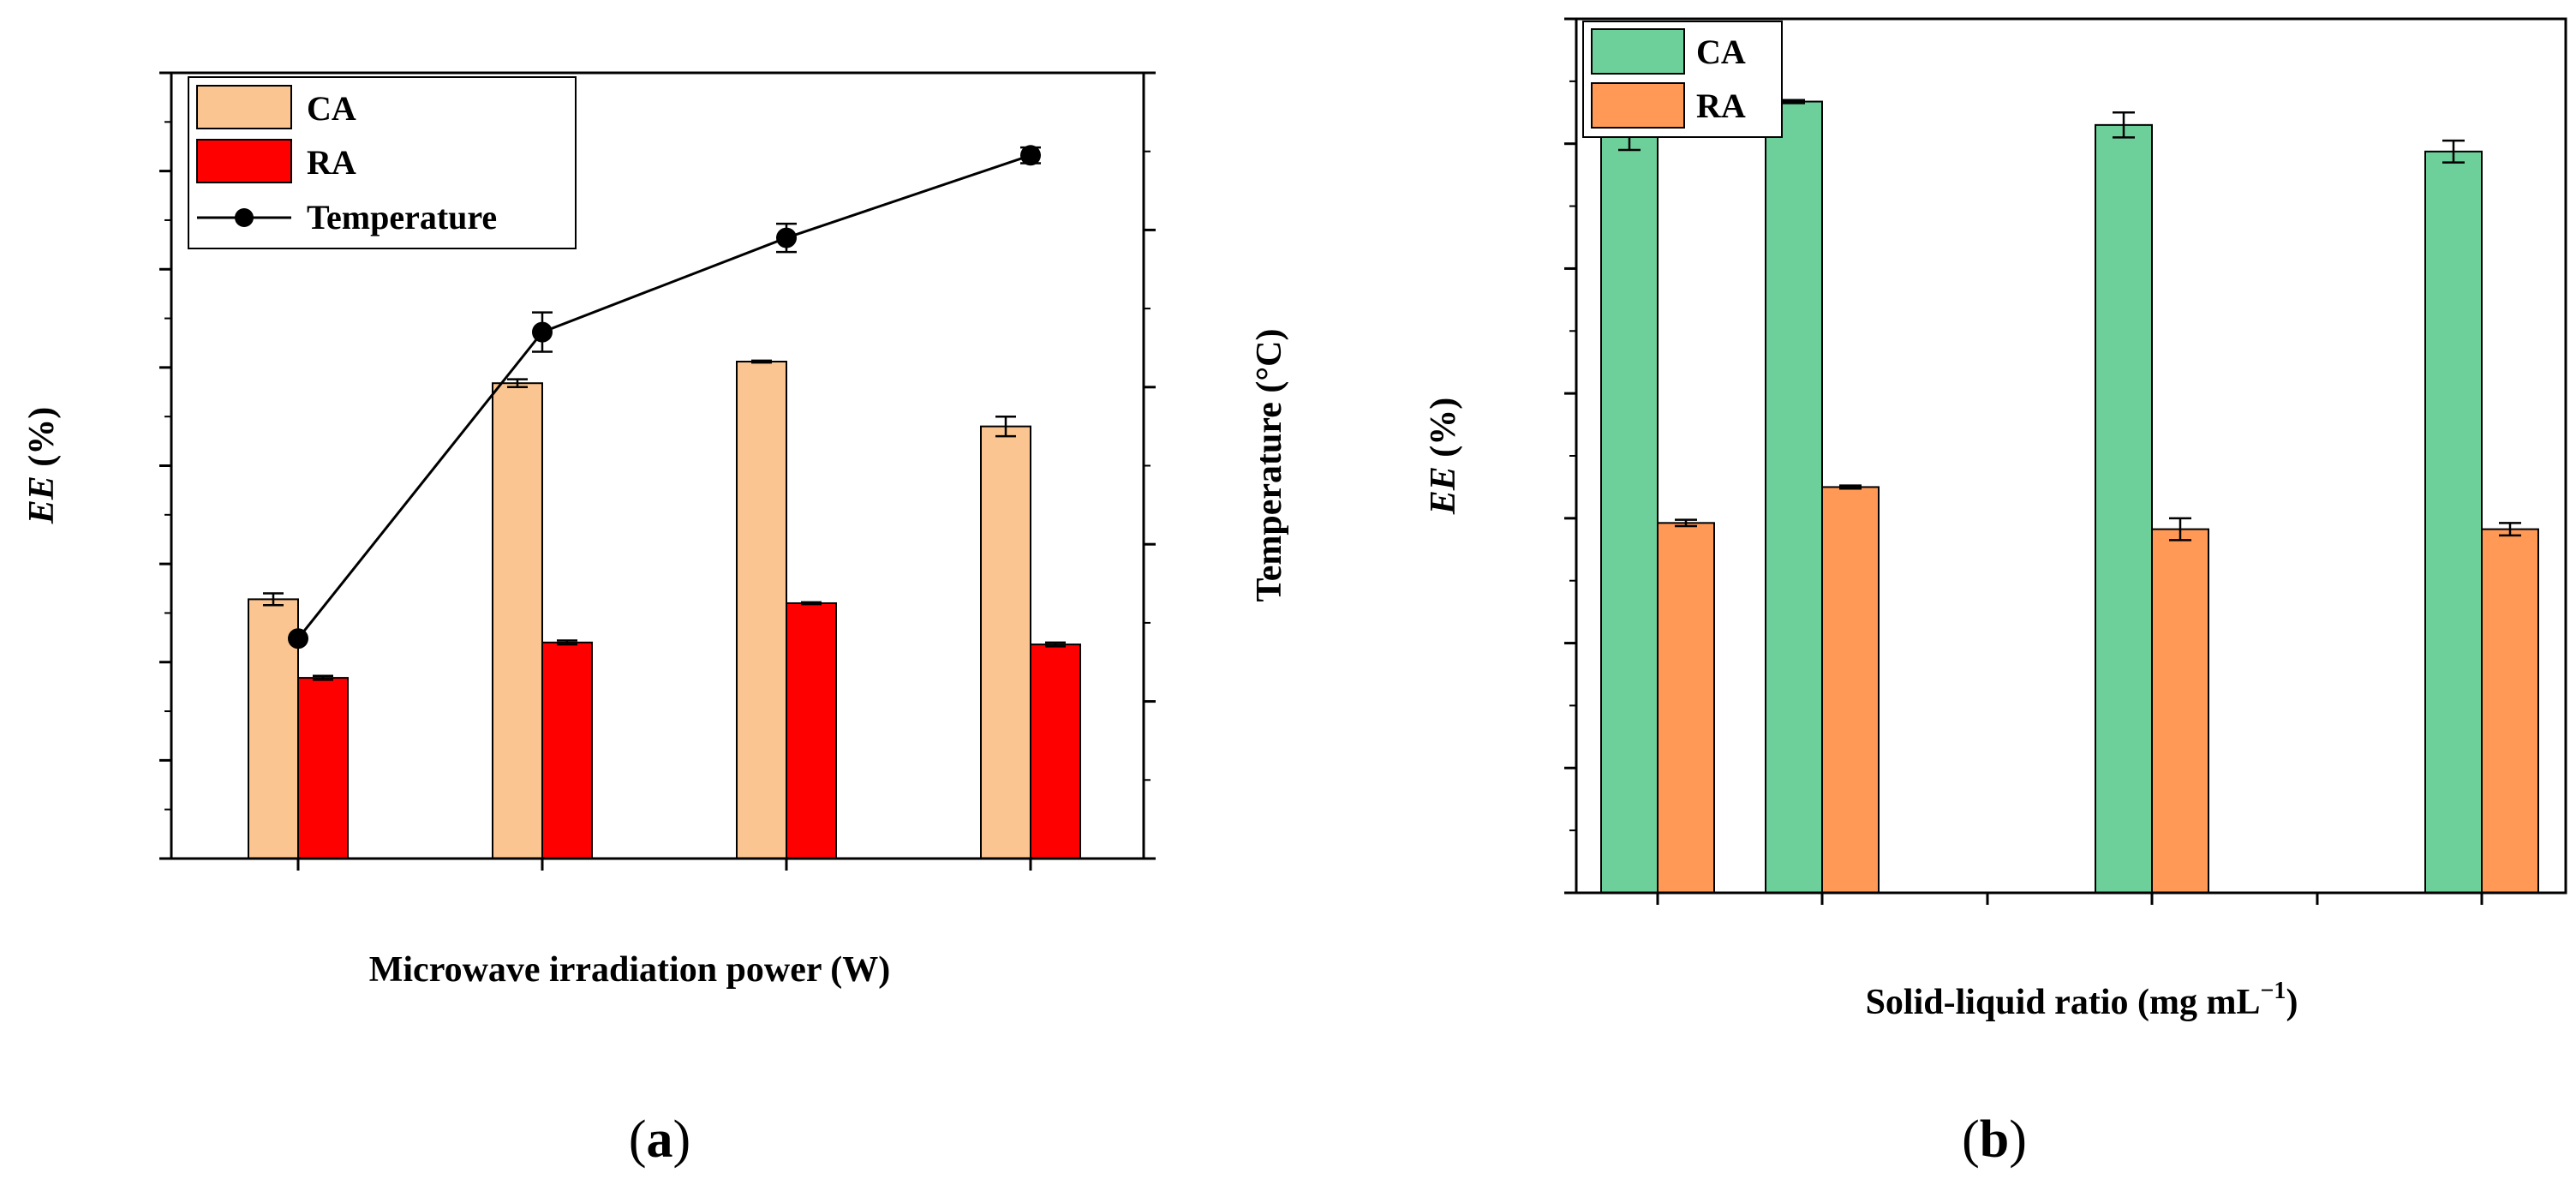 The width and height of the screenshot is (2576, 1197). What do you see at coordinates (1994, 1139) in the screenshot?
I see `panel-b-label: (b)` at bounding box center [1994, 1139].